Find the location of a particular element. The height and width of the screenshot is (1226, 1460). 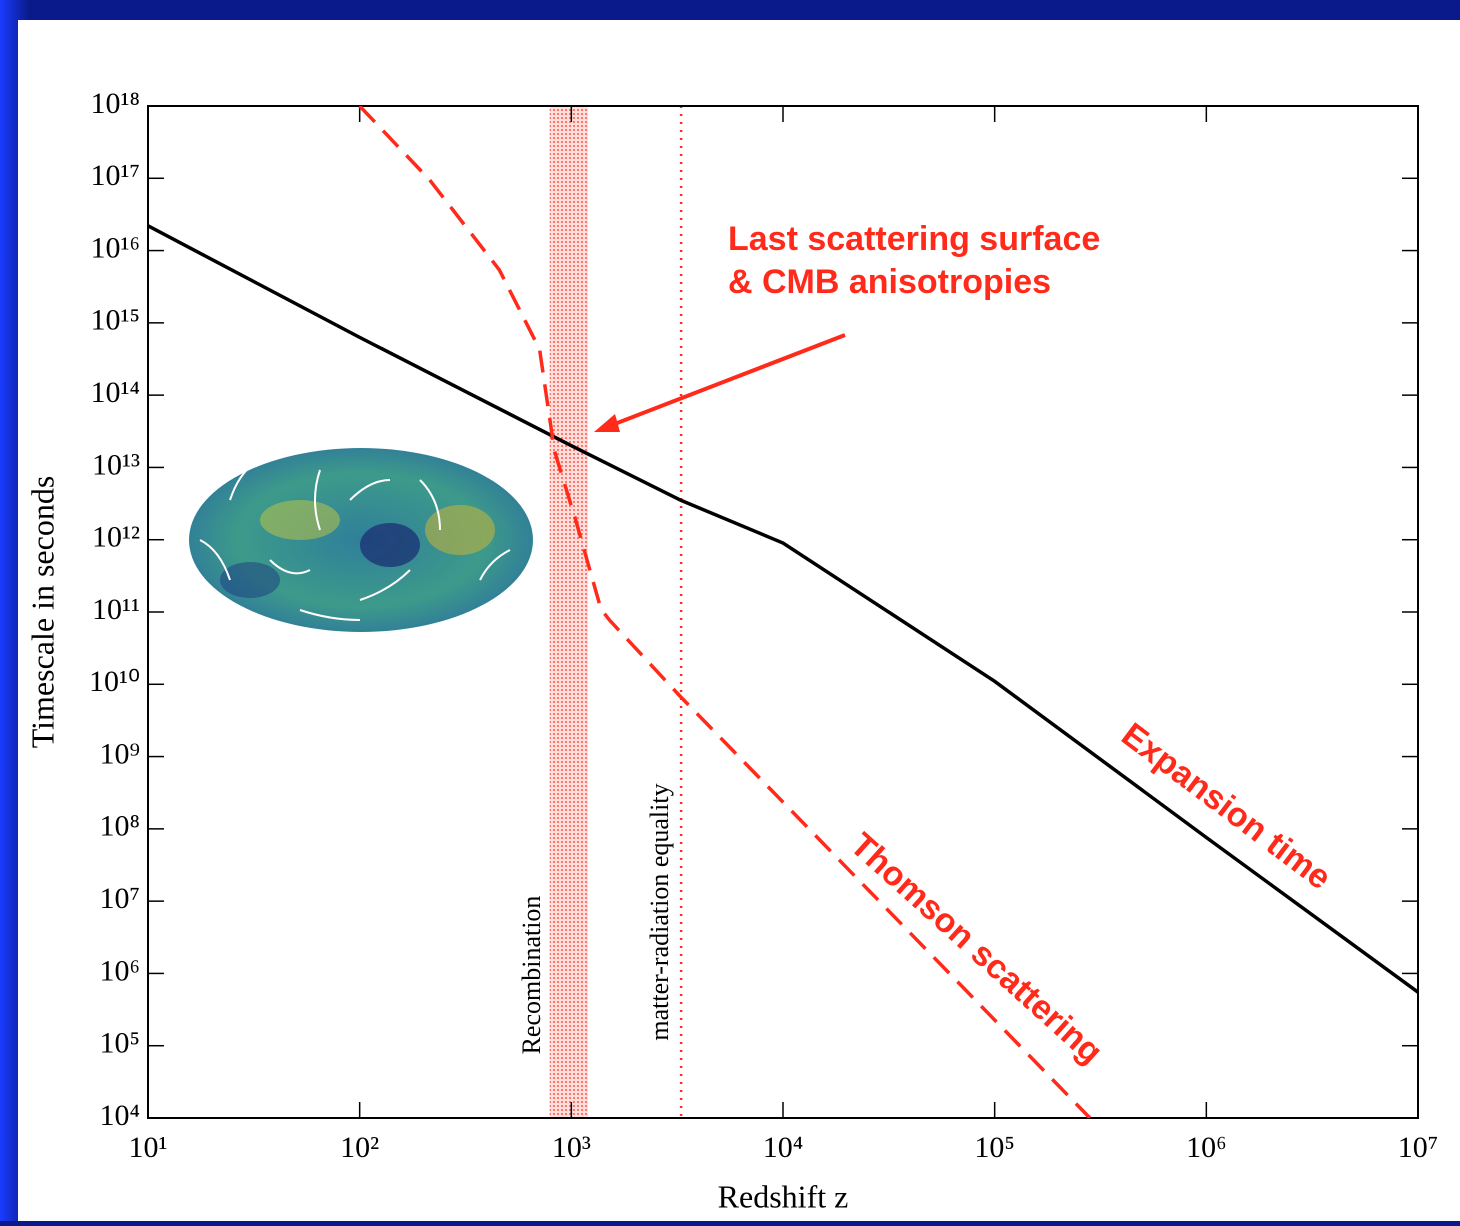

recombination-band is located at coordinates (569, 612).